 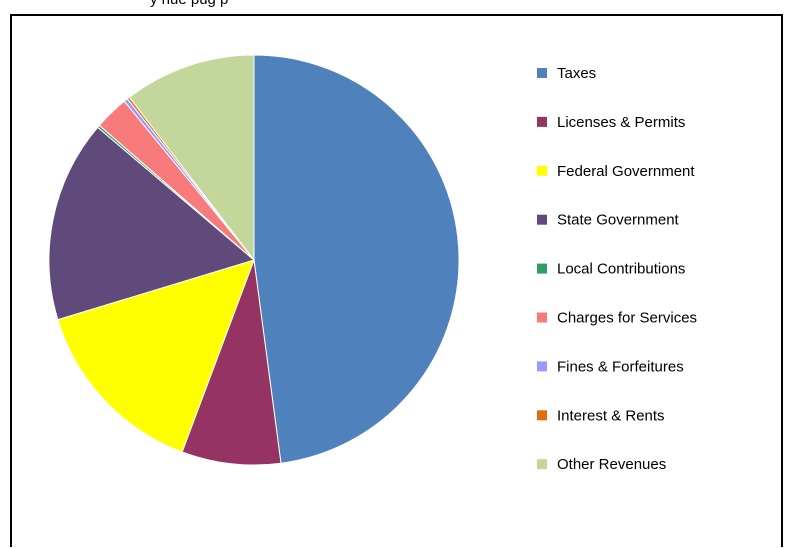 I want to click on chart-title: y nue pug p, so click(x=189, y=4).